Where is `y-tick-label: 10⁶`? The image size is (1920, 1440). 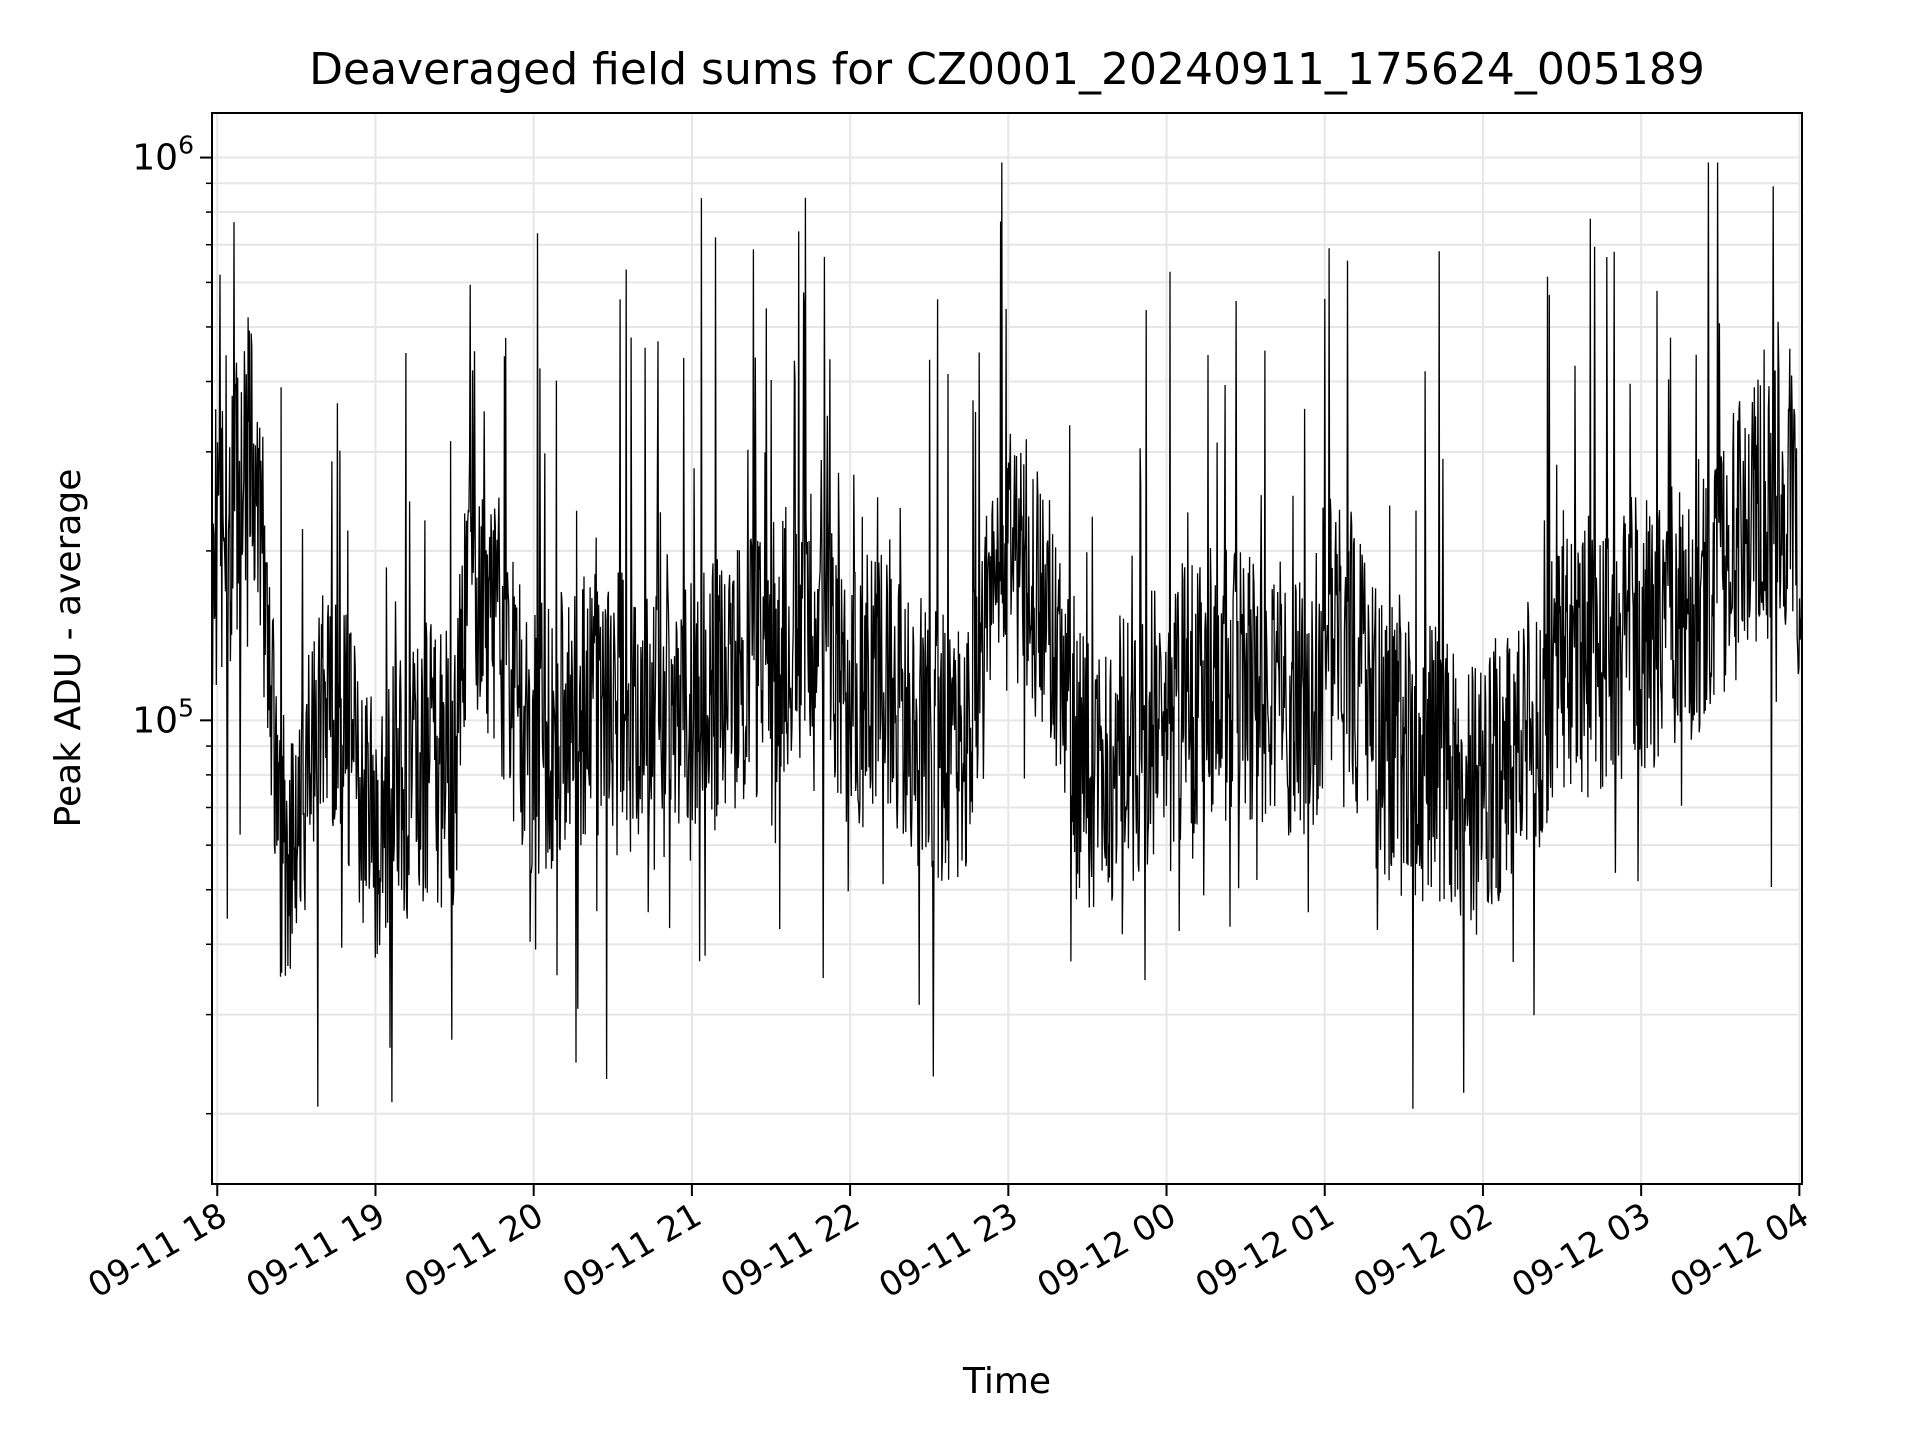
y-tick-label: 10⁶ is located at coordinates (163, 155).